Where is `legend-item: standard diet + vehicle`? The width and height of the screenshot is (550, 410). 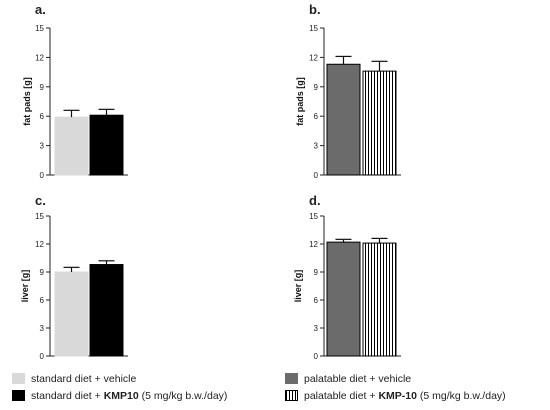 legend-item: standard diet + vehicle is located at coordinates (147, 378).